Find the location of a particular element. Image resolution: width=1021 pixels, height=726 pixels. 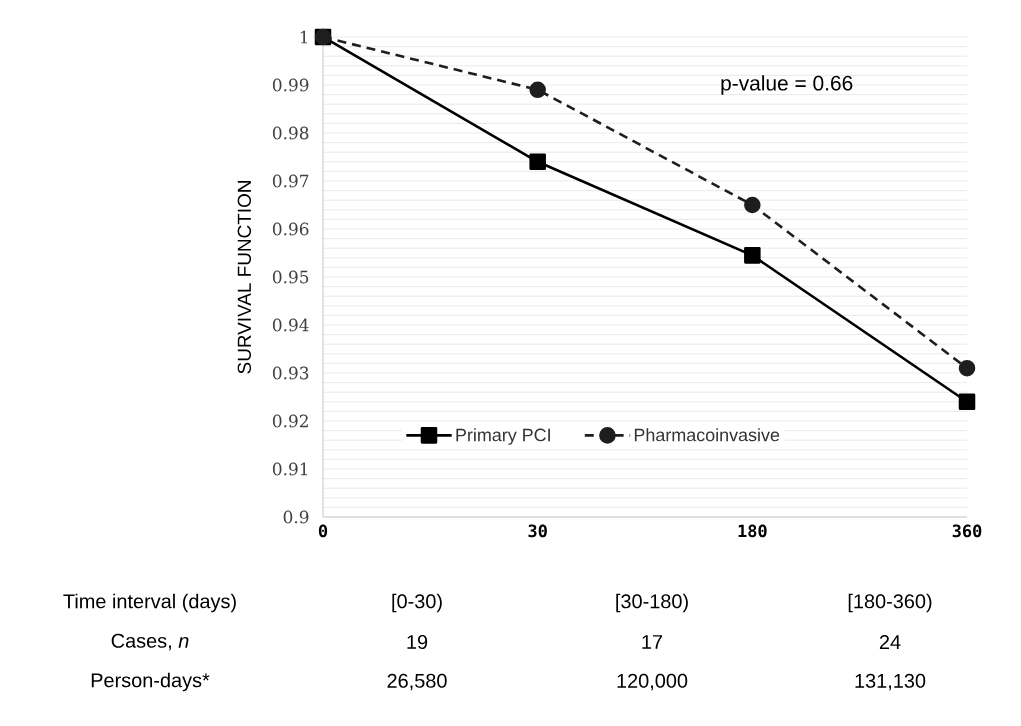

y-tick-label: 0.93 is located at coordinates (290, 373).